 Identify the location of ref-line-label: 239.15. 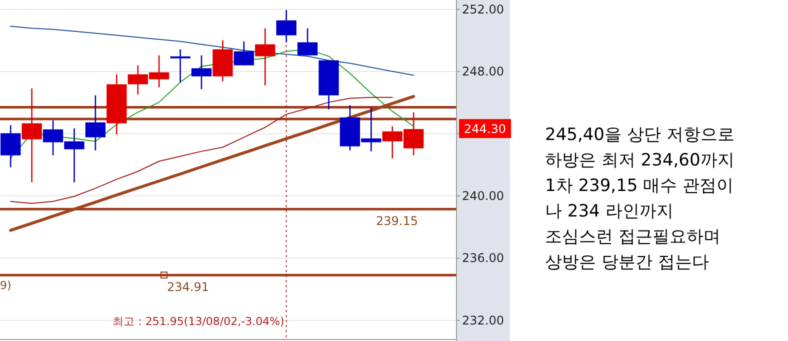
(397, 221).